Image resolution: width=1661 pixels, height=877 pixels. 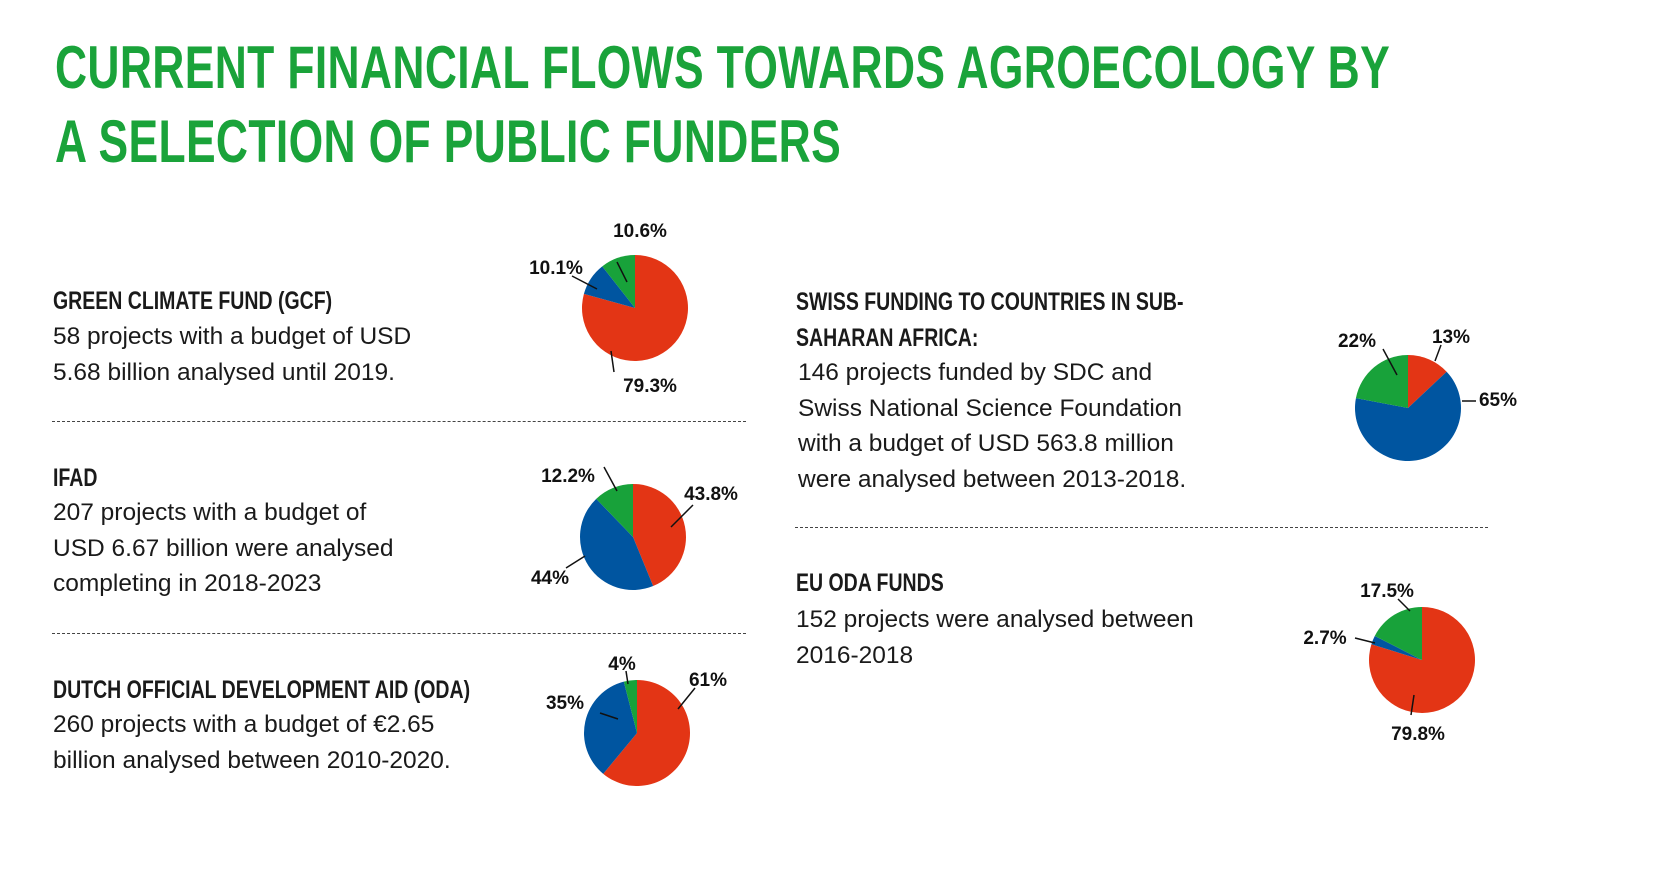 I want to click on swiss-pie-slice-red, so click(x=1427, y=381).